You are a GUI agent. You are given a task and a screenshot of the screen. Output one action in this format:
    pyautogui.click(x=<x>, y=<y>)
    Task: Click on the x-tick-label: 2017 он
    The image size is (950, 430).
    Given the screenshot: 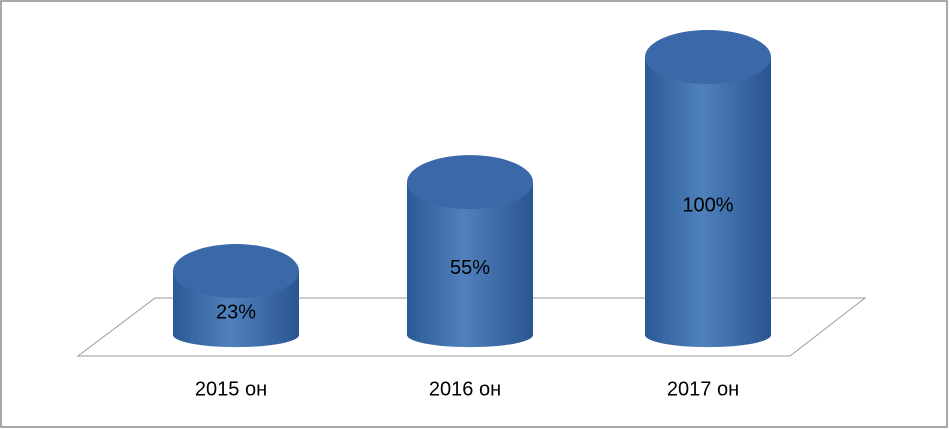 What is the action you would take?
    pyautogui.click(x=703, y=389)
    